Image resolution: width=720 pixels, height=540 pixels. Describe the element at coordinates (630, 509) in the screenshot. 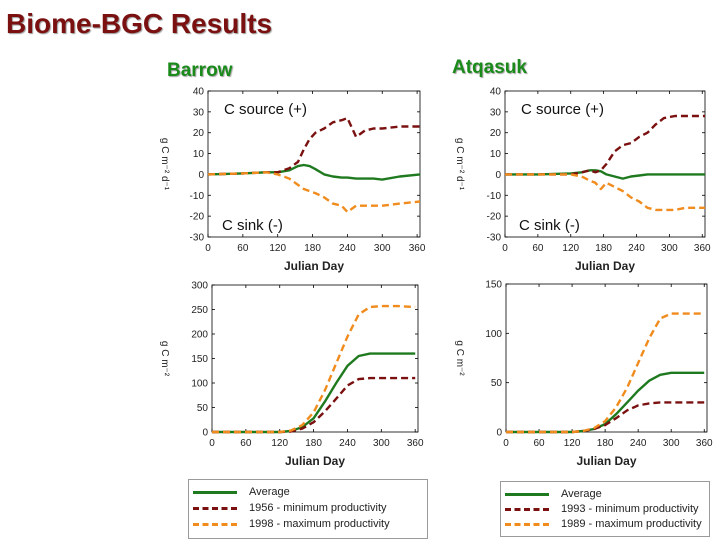

I see `legend-label: 1993 - minimum productivity` at that location.